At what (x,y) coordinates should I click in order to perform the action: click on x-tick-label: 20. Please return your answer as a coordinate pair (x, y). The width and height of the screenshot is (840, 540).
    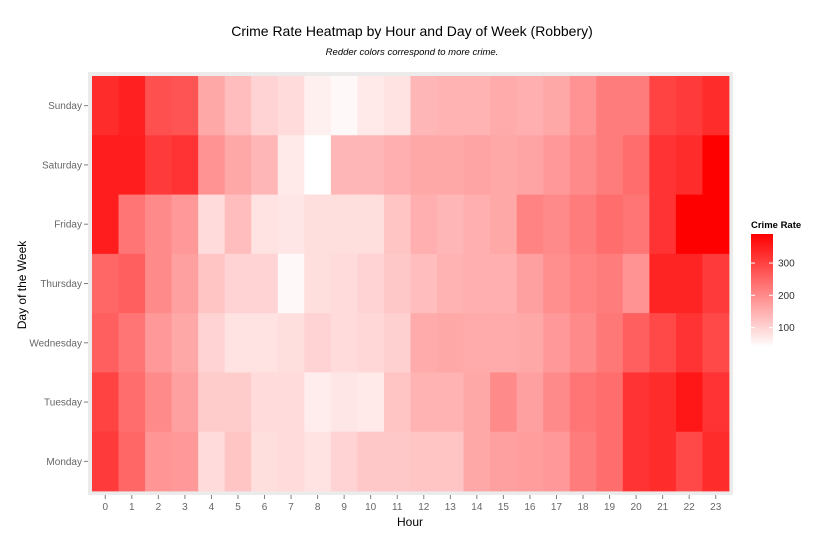
    Looking at the image, I should click on (637, 507).